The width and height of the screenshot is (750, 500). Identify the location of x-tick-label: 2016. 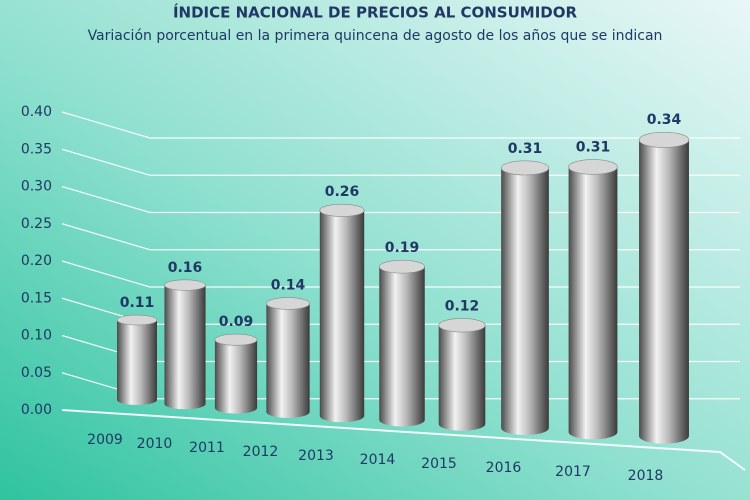
(504, 468).